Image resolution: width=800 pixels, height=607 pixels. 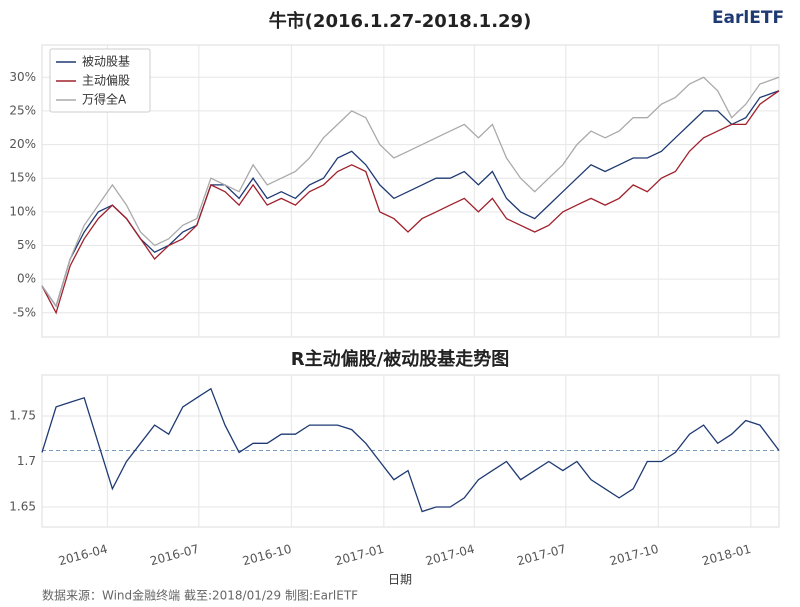 What do you see at coordinates (22, 110) in the screenshot?
I see `y-tick-label: 25%` at bounding box center [22, 110].